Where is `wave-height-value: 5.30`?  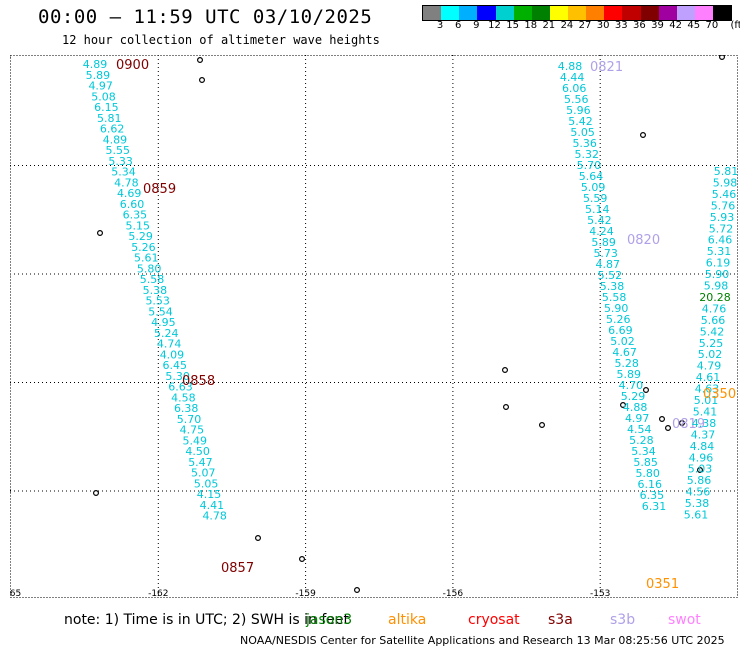 wave-height-value: 5.30 is located at coordinates (177, 376).